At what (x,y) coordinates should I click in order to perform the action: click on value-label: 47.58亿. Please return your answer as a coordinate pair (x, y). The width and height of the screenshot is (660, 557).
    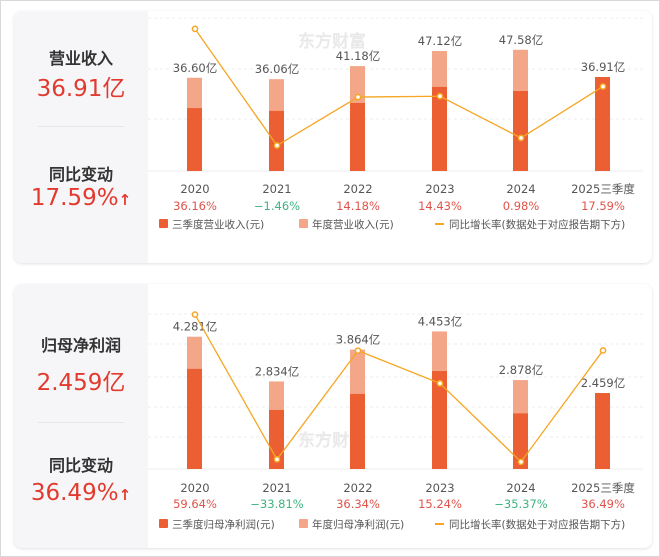
    Looking at the image, I should click on (521, 40).